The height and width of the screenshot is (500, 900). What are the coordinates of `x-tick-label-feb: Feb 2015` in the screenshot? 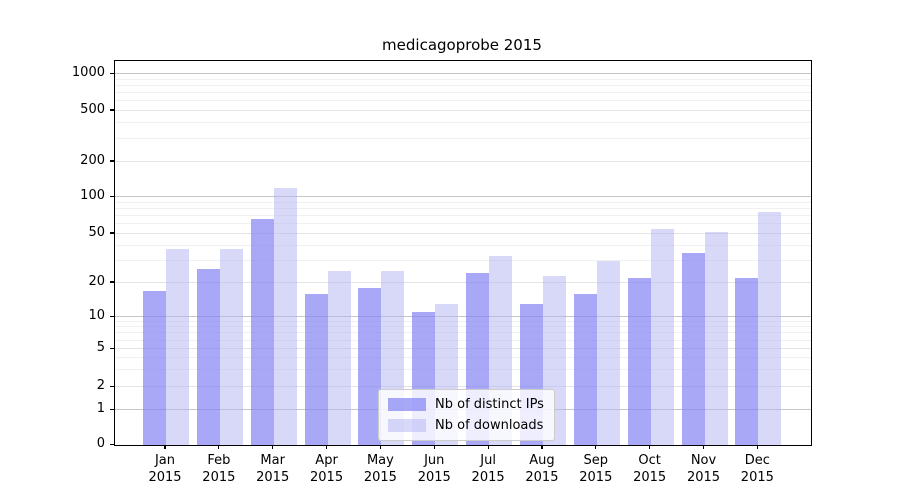 It's located at (219, 469).